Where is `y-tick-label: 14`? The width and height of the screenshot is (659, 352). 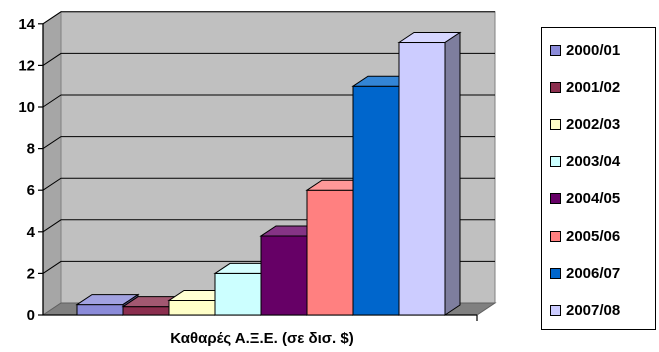 y-tick-label: 14 is located at coordinates (26, 24).